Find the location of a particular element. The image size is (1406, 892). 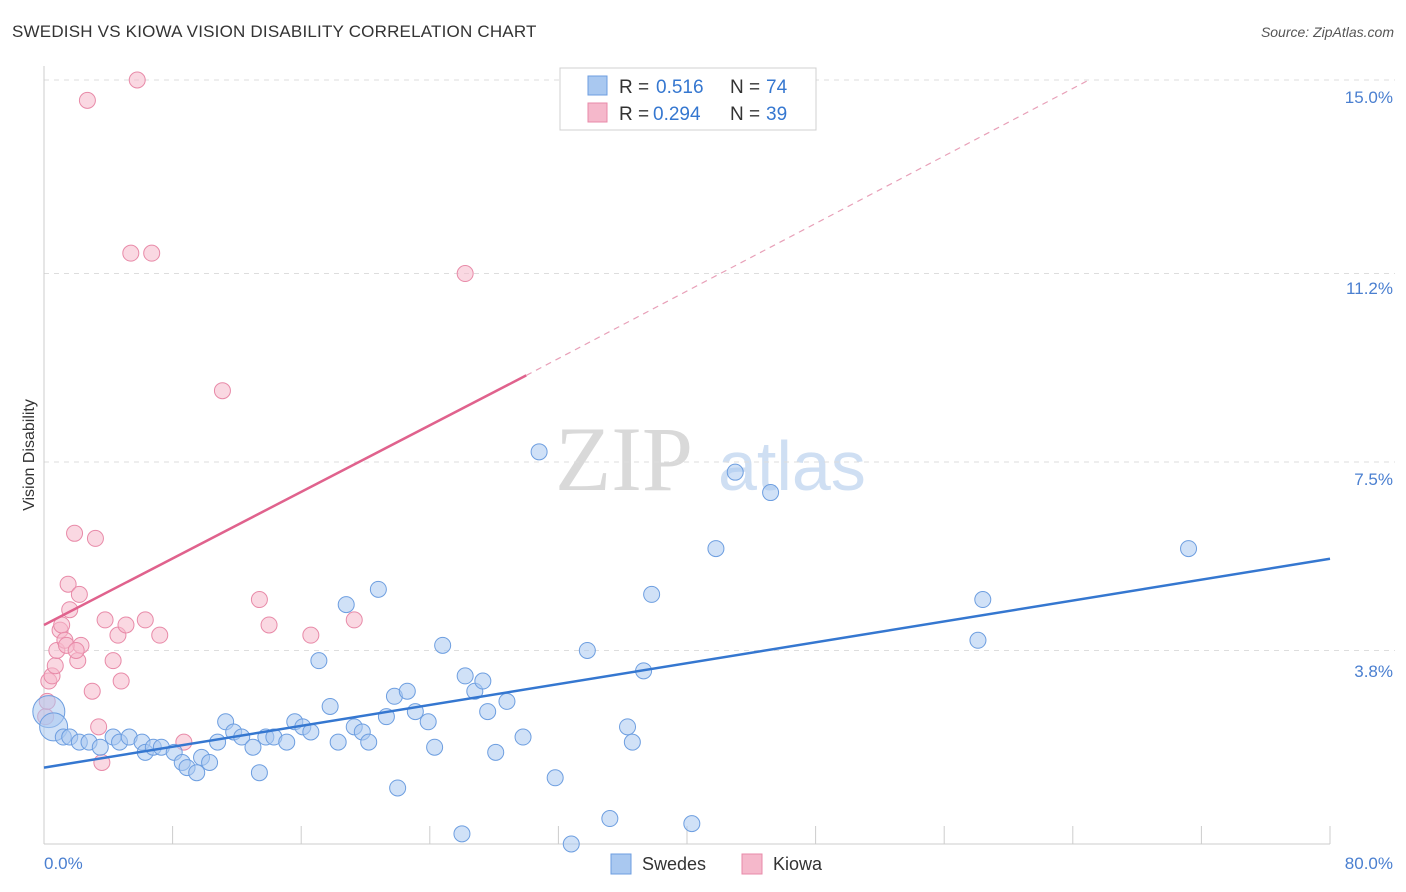

legend-r-label-swedes: R = is located at coordinates (634, 87).